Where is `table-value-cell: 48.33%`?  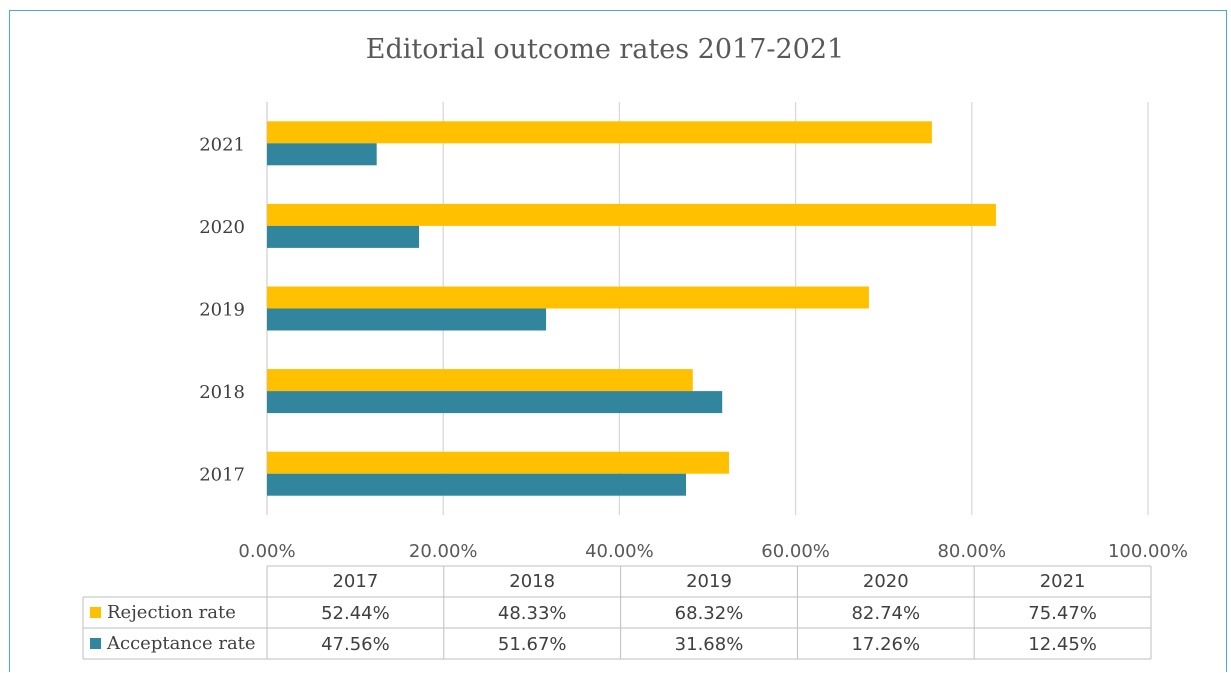
table-value-cell: 48.33% is located at coordinates (532, 613).